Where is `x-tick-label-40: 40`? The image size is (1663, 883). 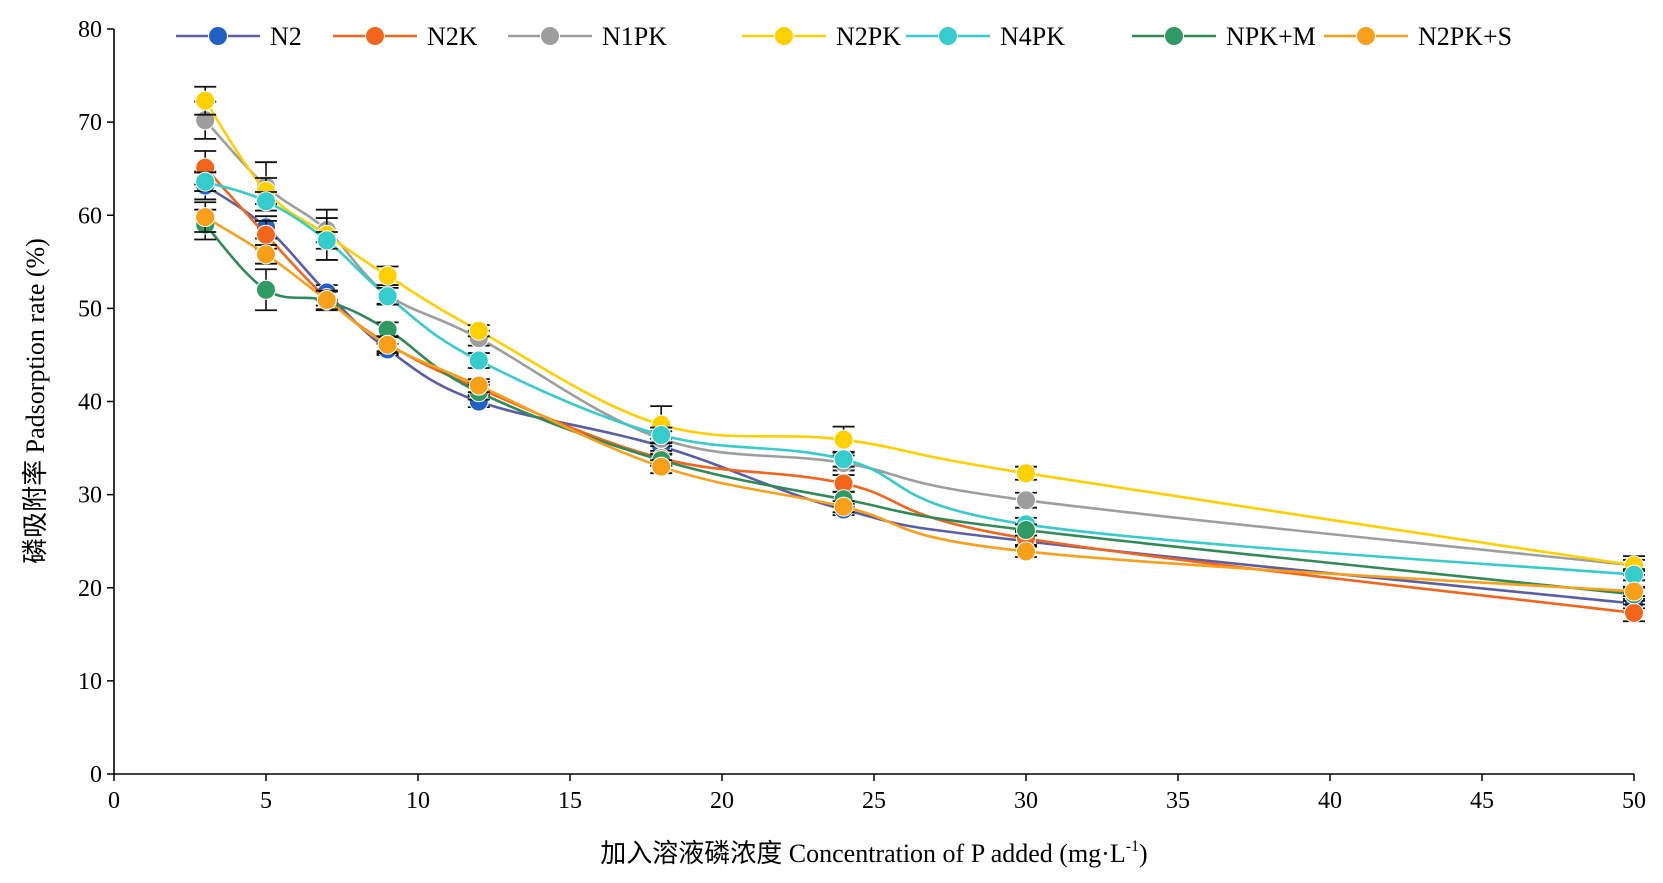
x-tick-label-40: 40 is located at coordinates (1330, 801).